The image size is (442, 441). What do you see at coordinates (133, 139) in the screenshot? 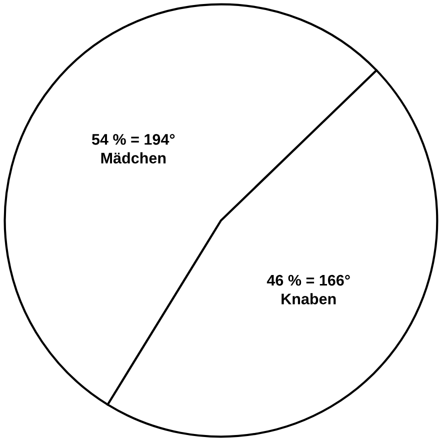
I see `data-label: 54 % = 194°` at bounding box center [133, 139].